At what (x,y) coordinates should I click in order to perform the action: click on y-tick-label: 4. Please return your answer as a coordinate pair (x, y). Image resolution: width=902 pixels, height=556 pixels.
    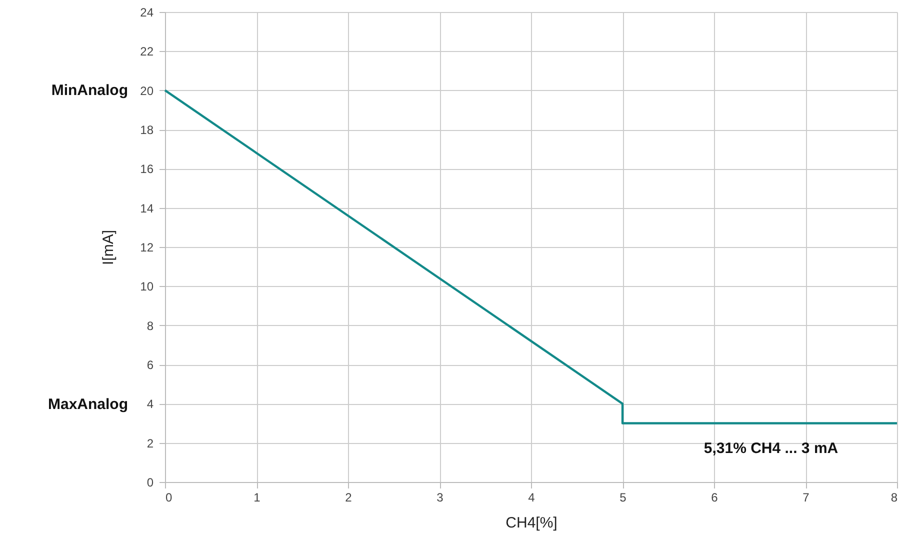
    Looking at the image, I should click on (150, 404).